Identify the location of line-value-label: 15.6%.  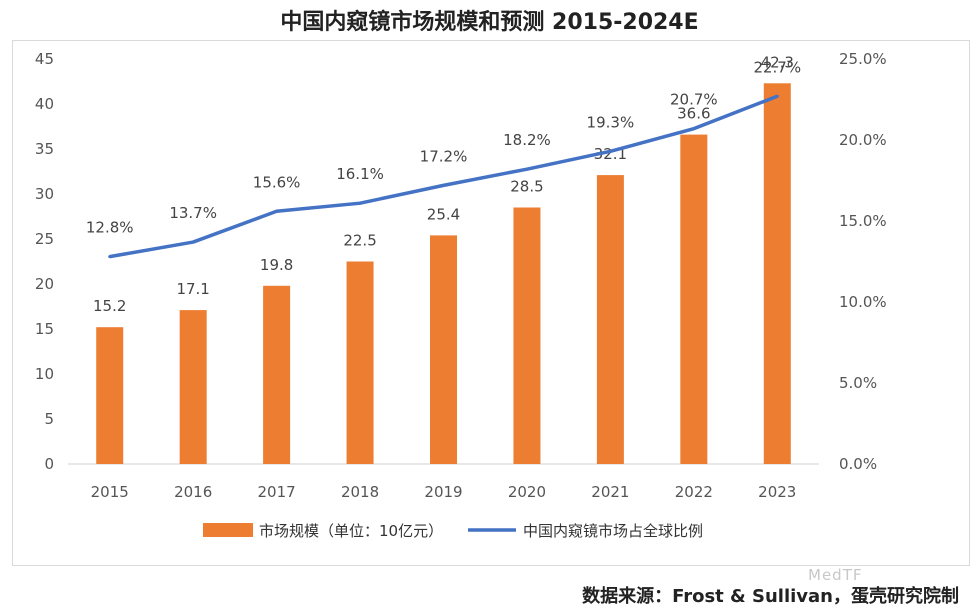
(277, 182).